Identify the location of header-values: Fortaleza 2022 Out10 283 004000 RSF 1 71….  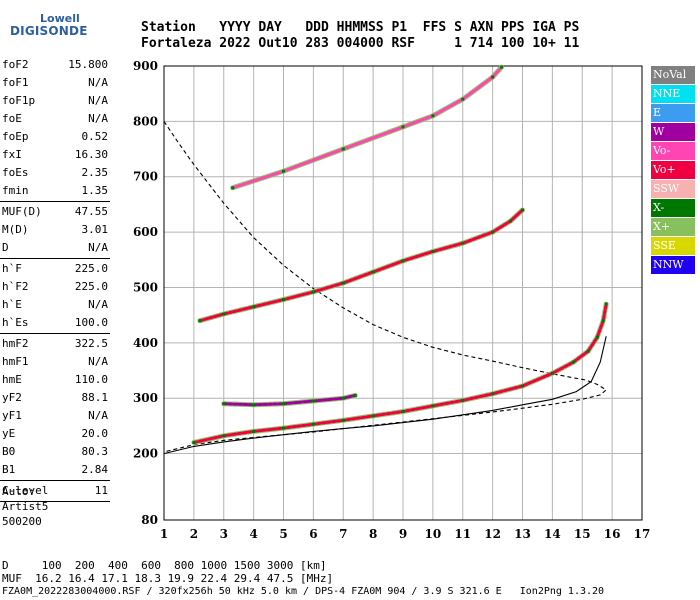
(360, 43).